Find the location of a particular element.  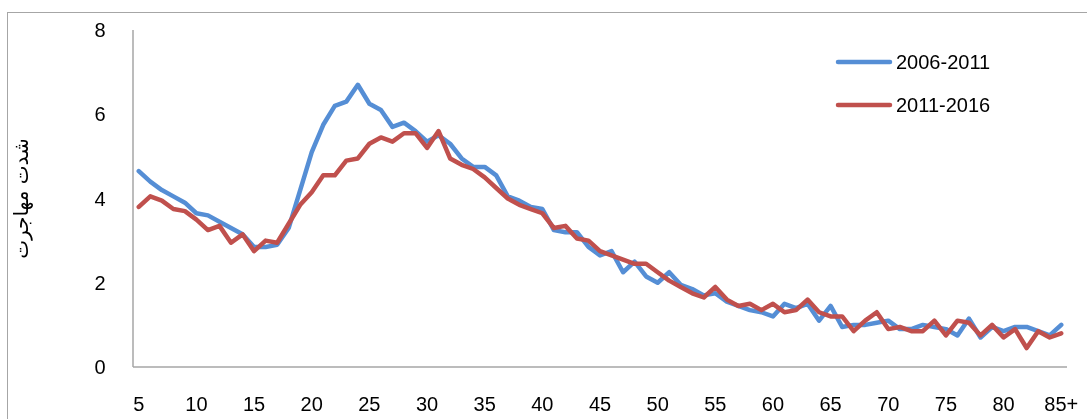

x-tick-label: 10 is located at coordinates (196, 404).